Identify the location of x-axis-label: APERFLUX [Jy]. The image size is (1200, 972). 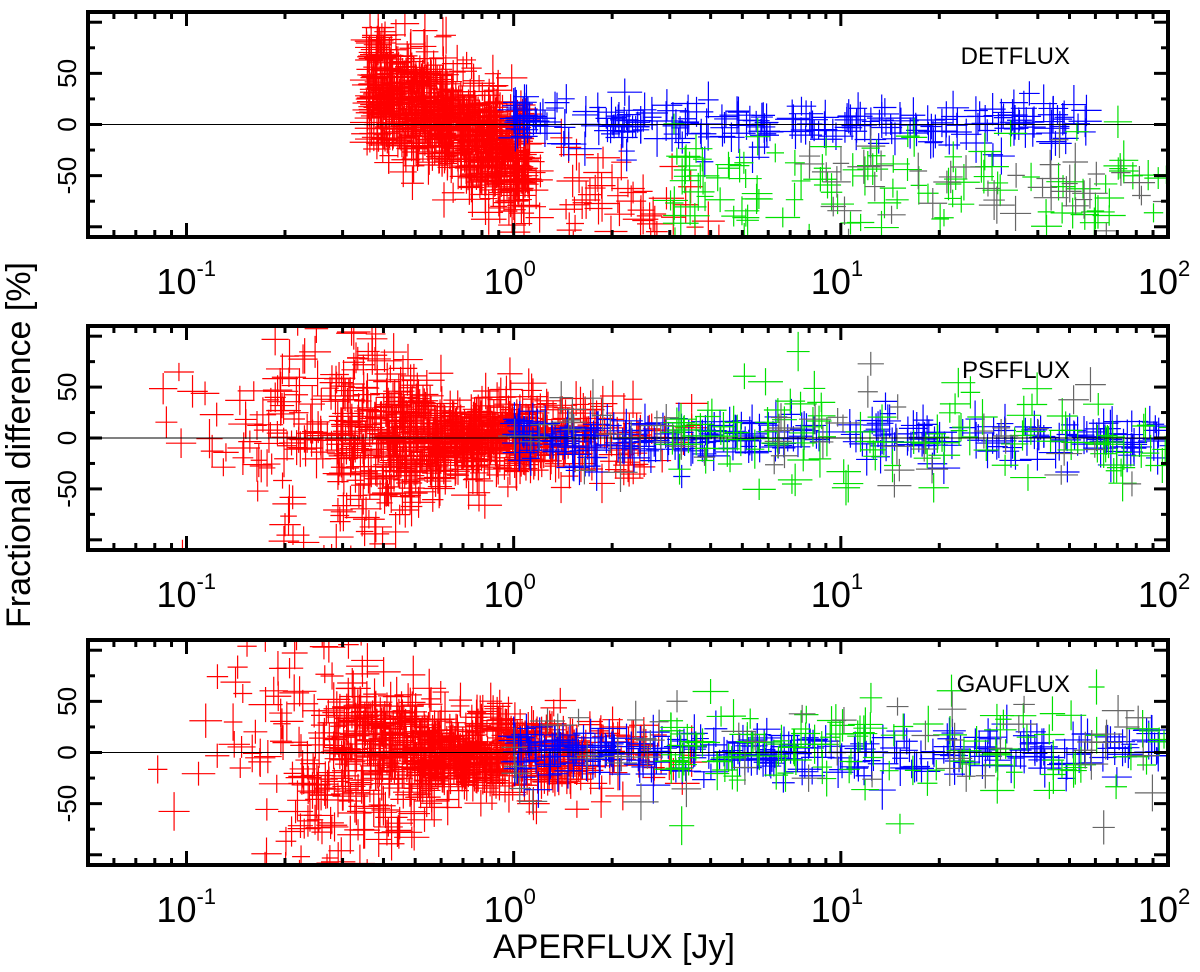
(614, 947).